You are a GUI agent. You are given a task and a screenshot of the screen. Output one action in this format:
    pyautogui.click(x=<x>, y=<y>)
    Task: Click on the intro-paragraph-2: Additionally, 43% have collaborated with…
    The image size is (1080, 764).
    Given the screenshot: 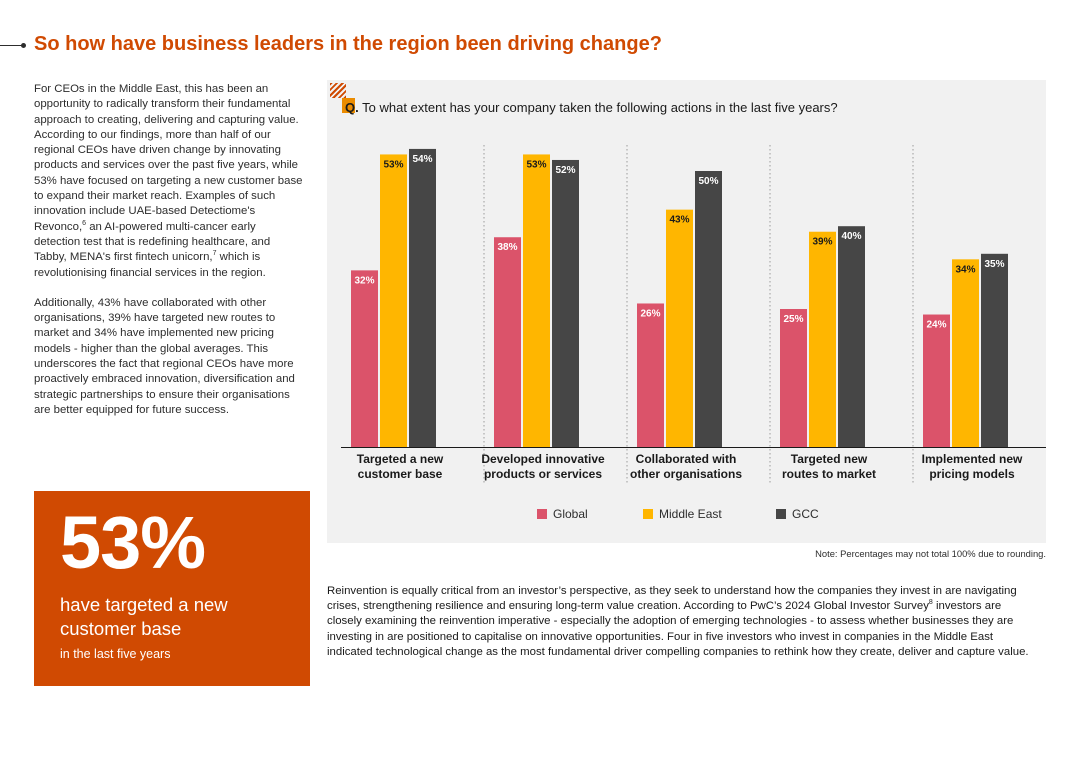 What is the action you would take?
    pyautogui.click(x=164, y=356)
    